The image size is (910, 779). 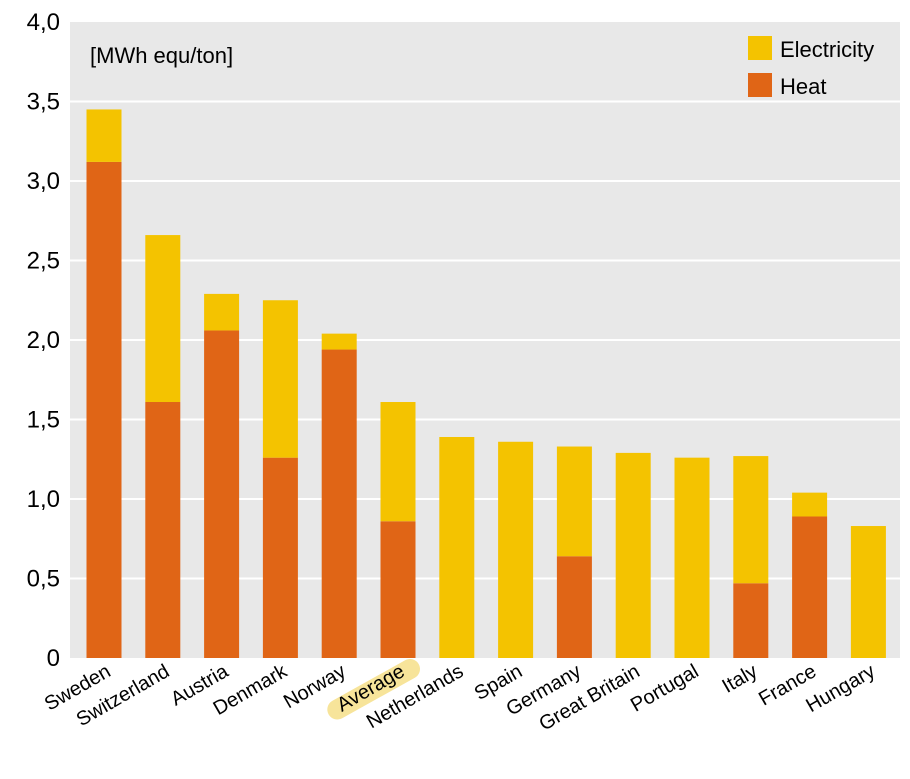 I want to click on unit-label: [MWh equ/ton], so click(x=161, y=55).